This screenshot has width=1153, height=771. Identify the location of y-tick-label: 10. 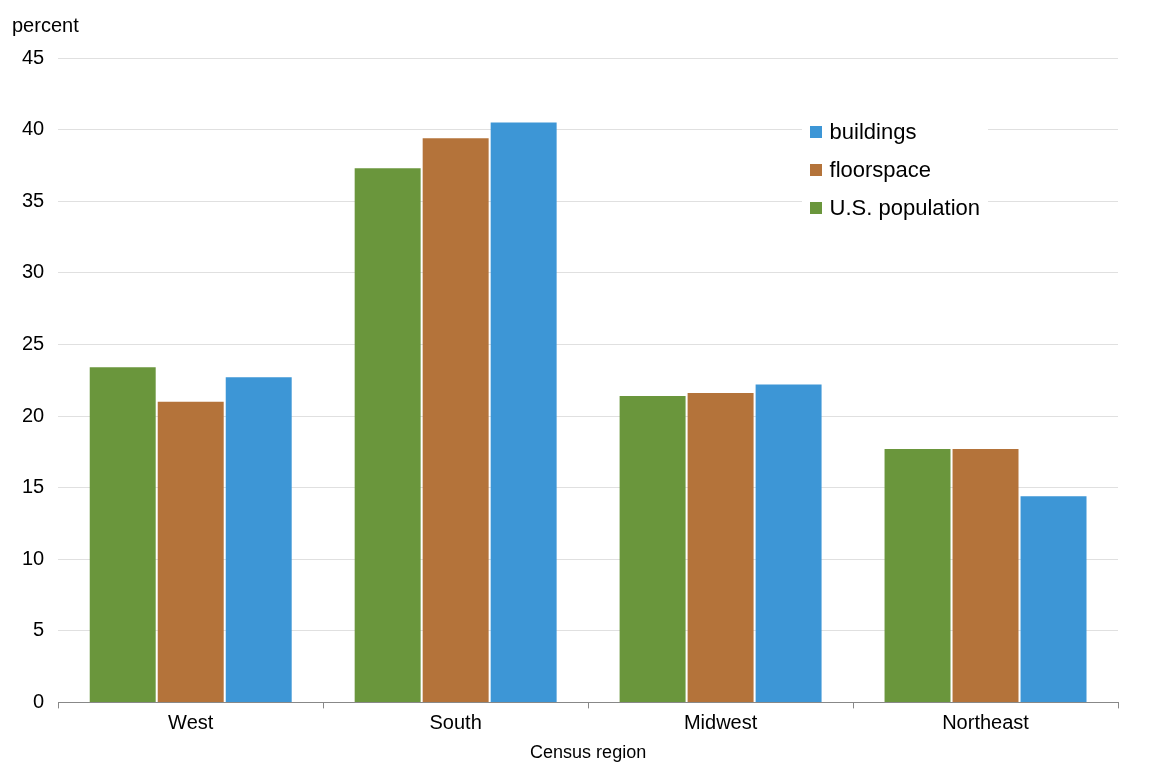
(33, 557).